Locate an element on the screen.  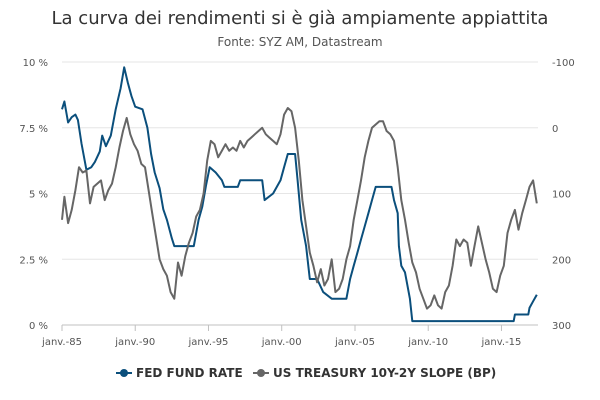
legend-item-2: US TREASURY 10Y-2Y SLOPE (BP) is located at coordinates (374, 373).